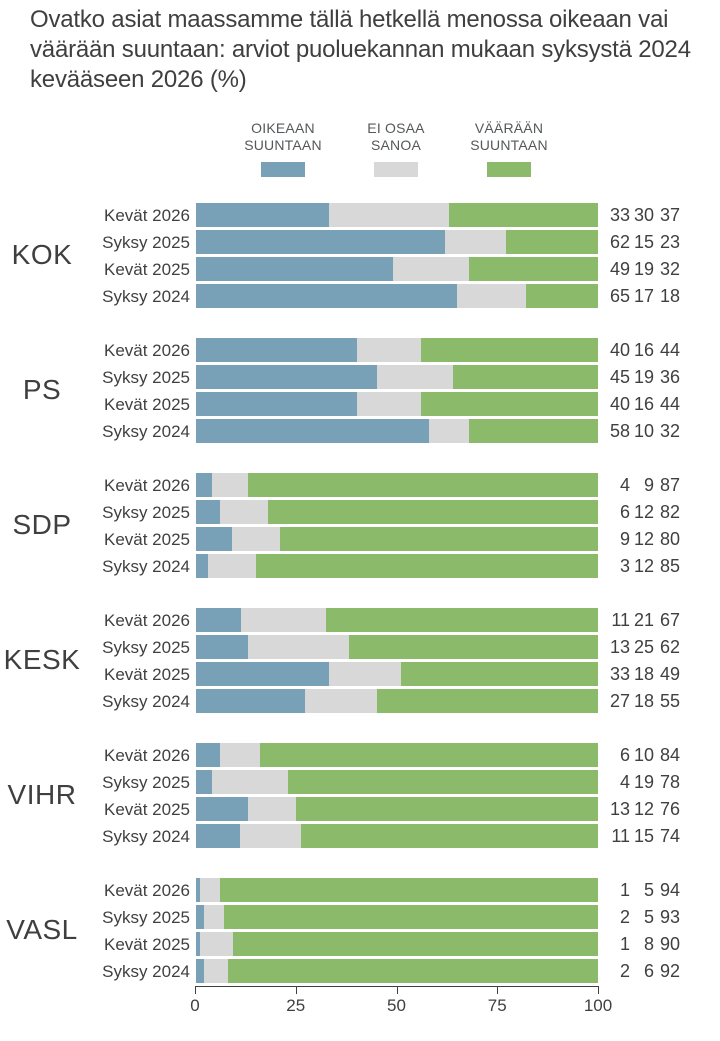  What do you see at coordinates (146, 539) in the screenshot?
I see `row-label: Kevät 2025` at bounding box center [146, 539].